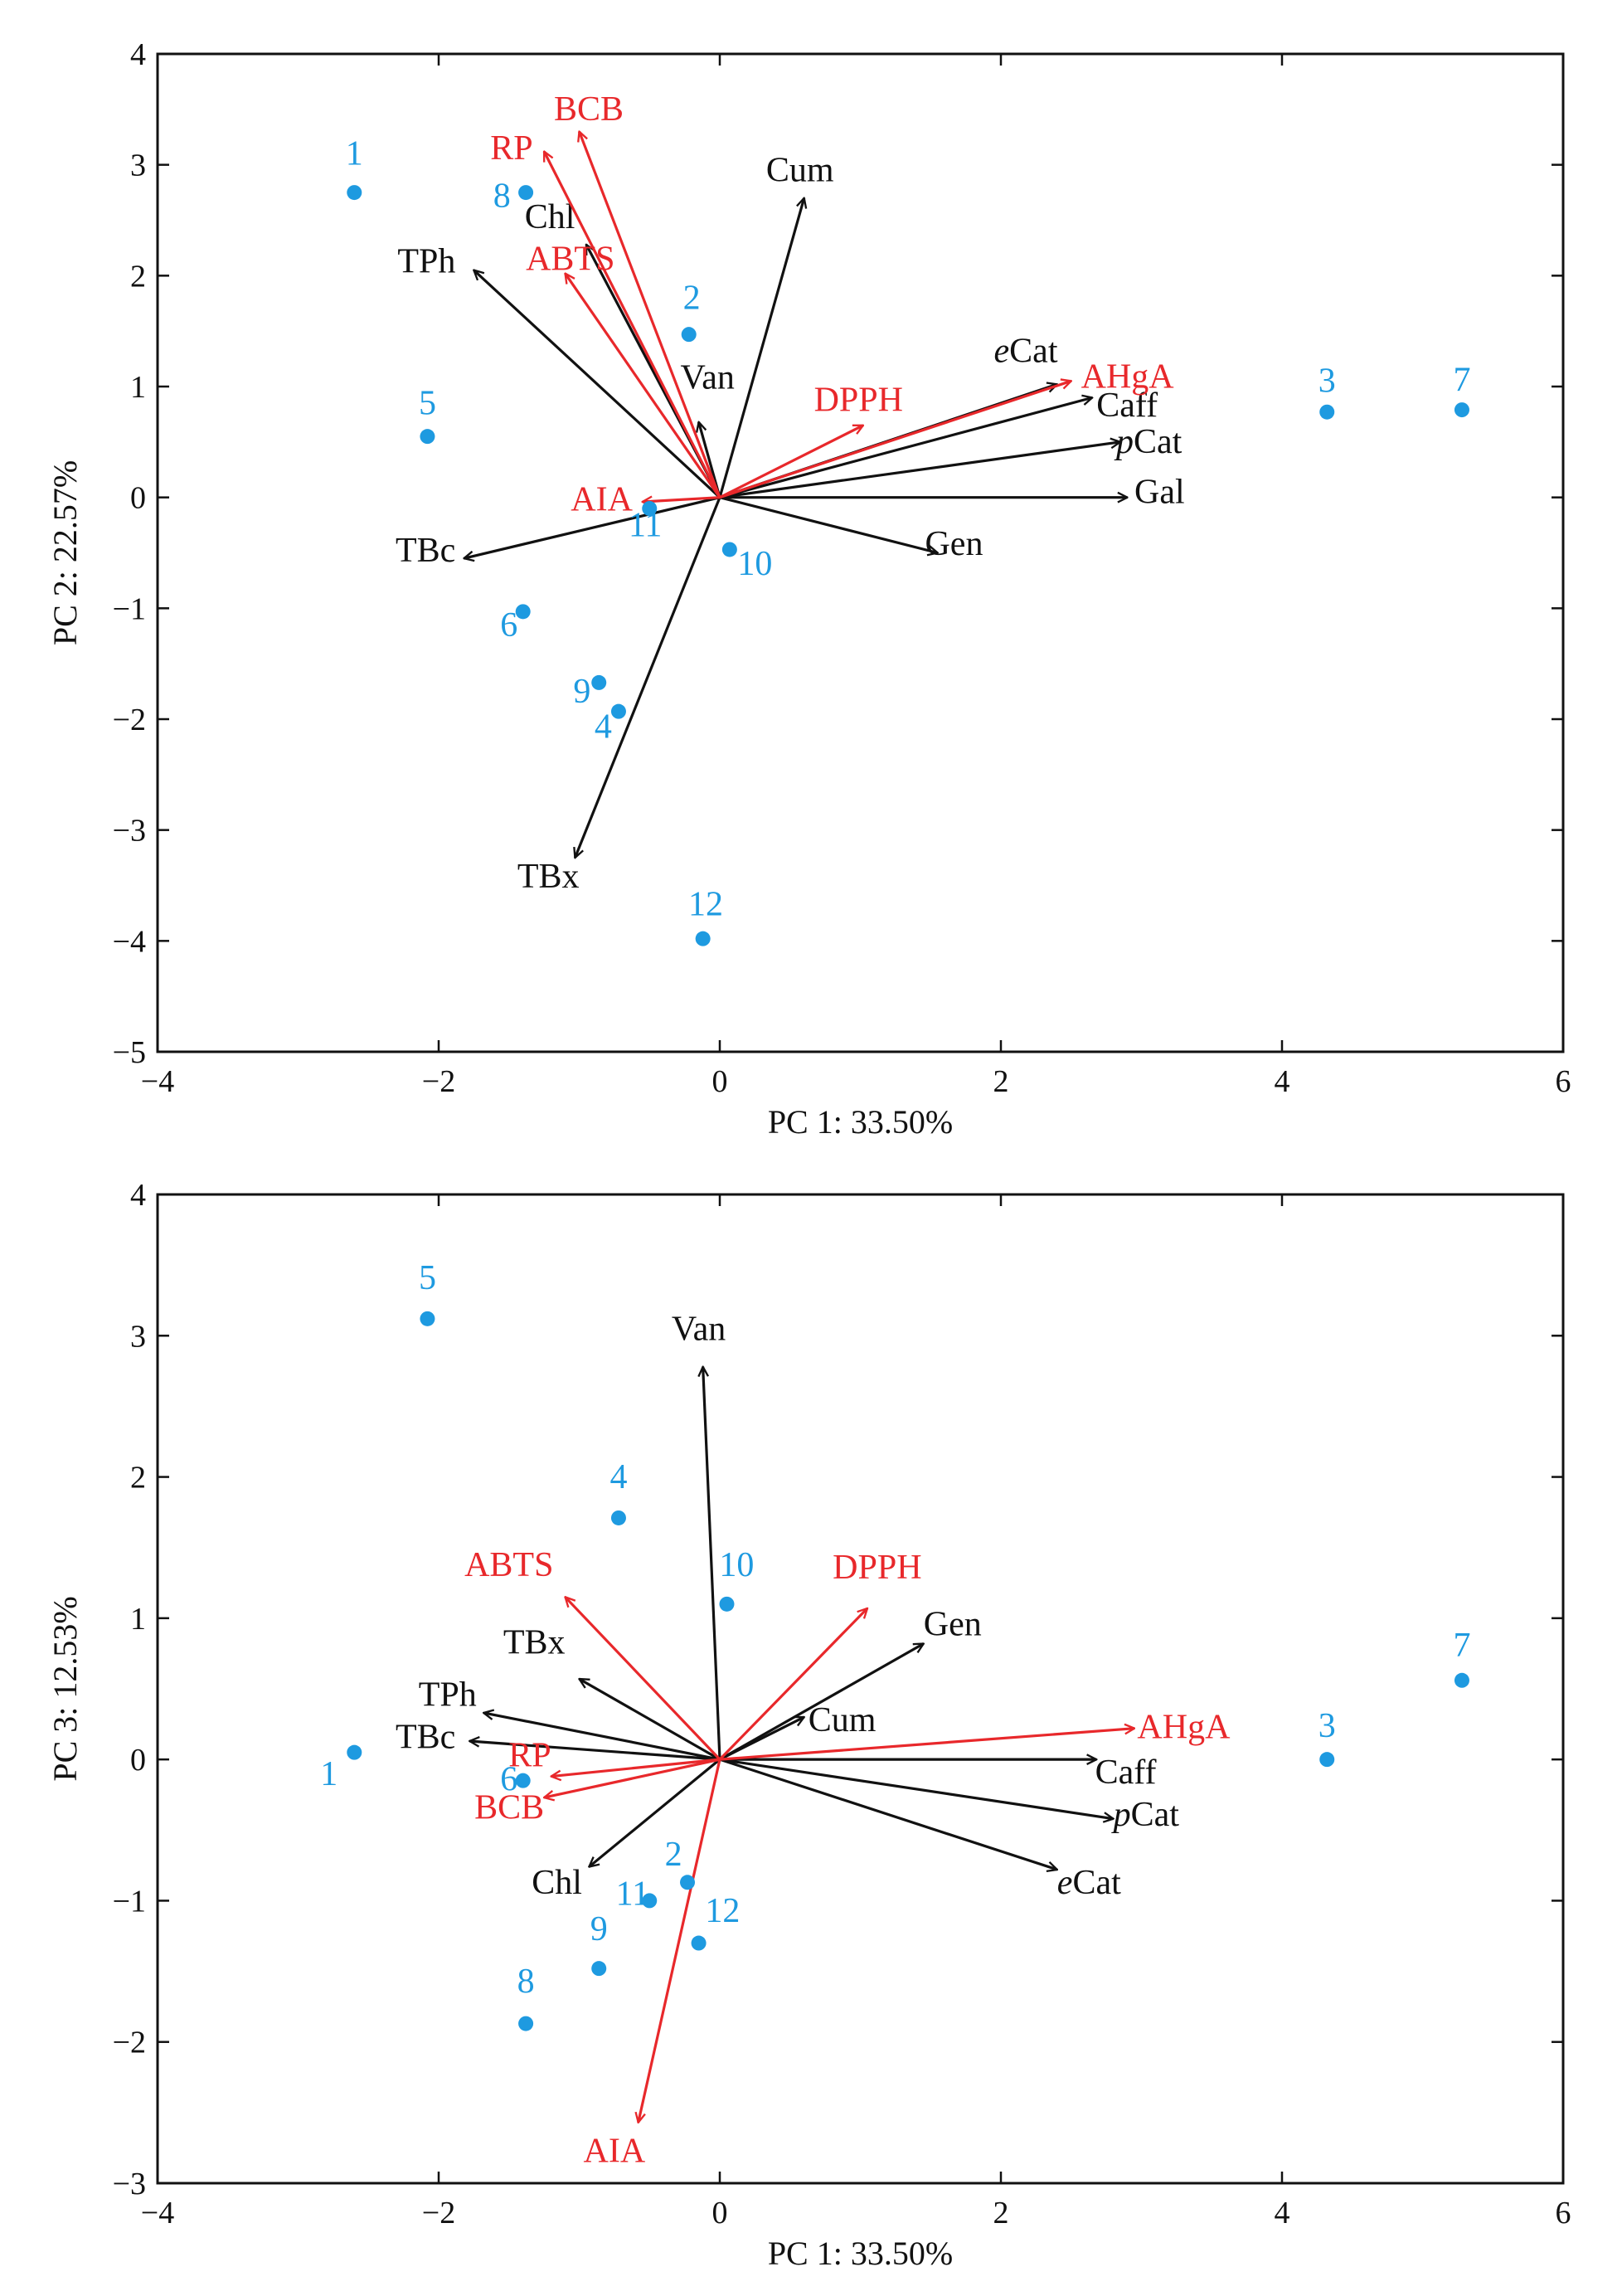 Image resolution: width=1622 pixels, height=2296 pixels. What do you see at coordinates (1145, 1815) in the screenshot?
I see `loading-label-pcat: pCat` at bounding box center [1145, 1815].